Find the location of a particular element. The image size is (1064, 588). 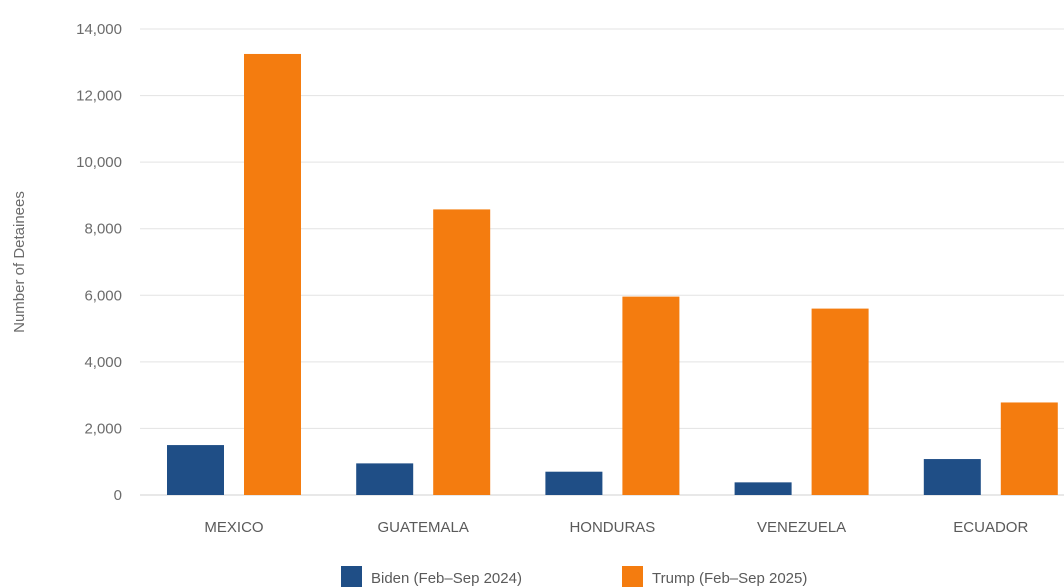

bar-trump-venezuela is located at coordinates (840, 401).